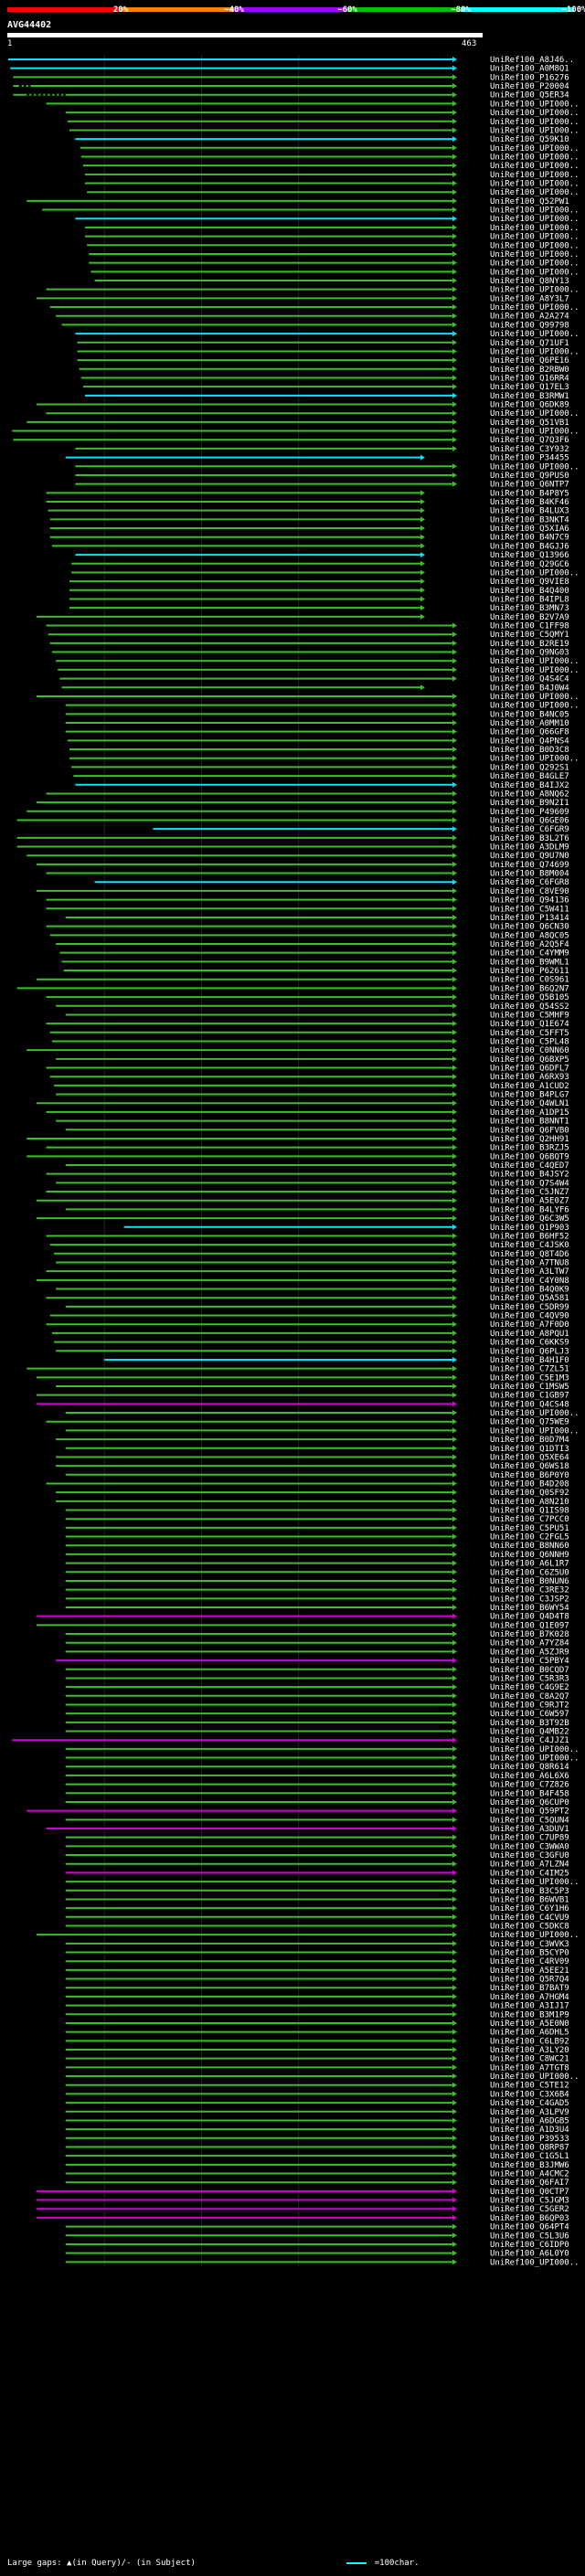 This screenshot has height=2576, width=585. I want to click on hit-label: UniRef100_A3DLM9, so click(530, 848).